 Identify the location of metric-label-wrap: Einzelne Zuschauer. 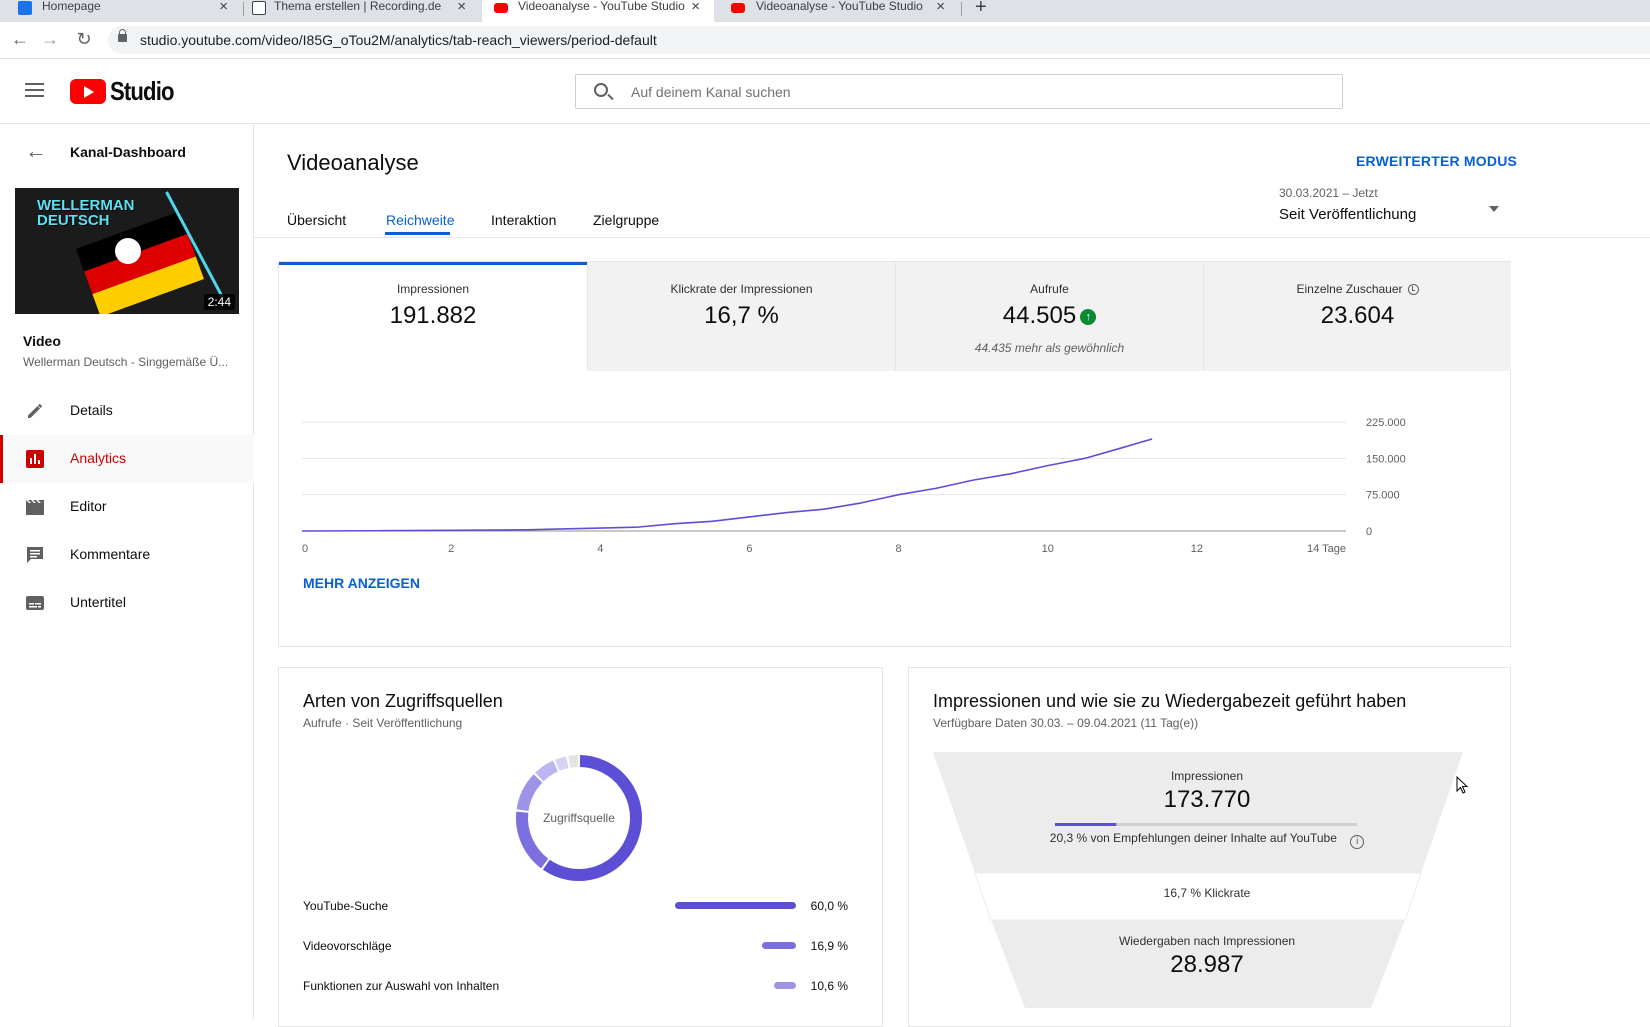
(1357, 289).